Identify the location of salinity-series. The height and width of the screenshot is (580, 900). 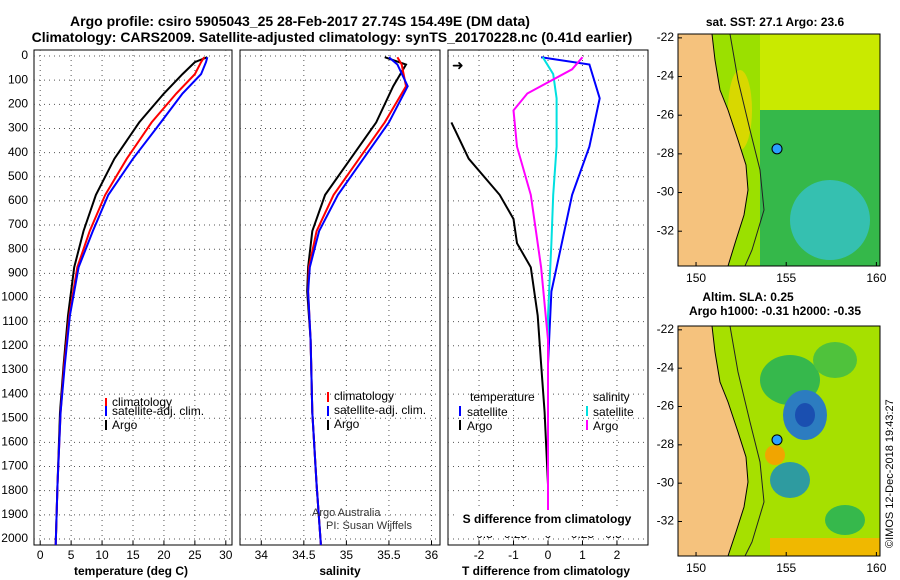
(357, 301).